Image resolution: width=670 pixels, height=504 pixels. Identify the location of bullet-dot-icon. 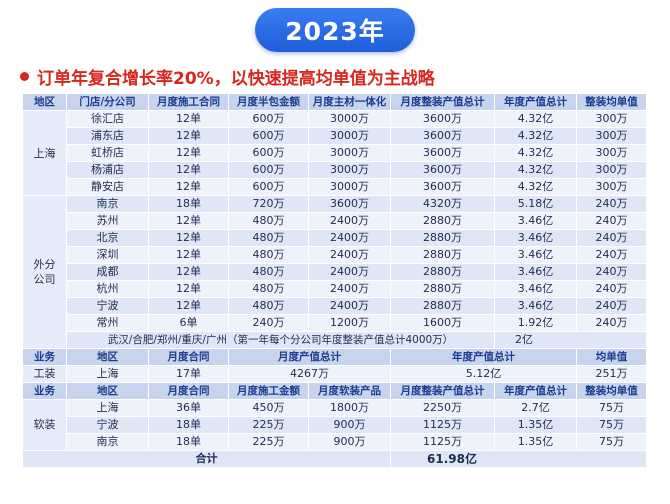
(24, 76).